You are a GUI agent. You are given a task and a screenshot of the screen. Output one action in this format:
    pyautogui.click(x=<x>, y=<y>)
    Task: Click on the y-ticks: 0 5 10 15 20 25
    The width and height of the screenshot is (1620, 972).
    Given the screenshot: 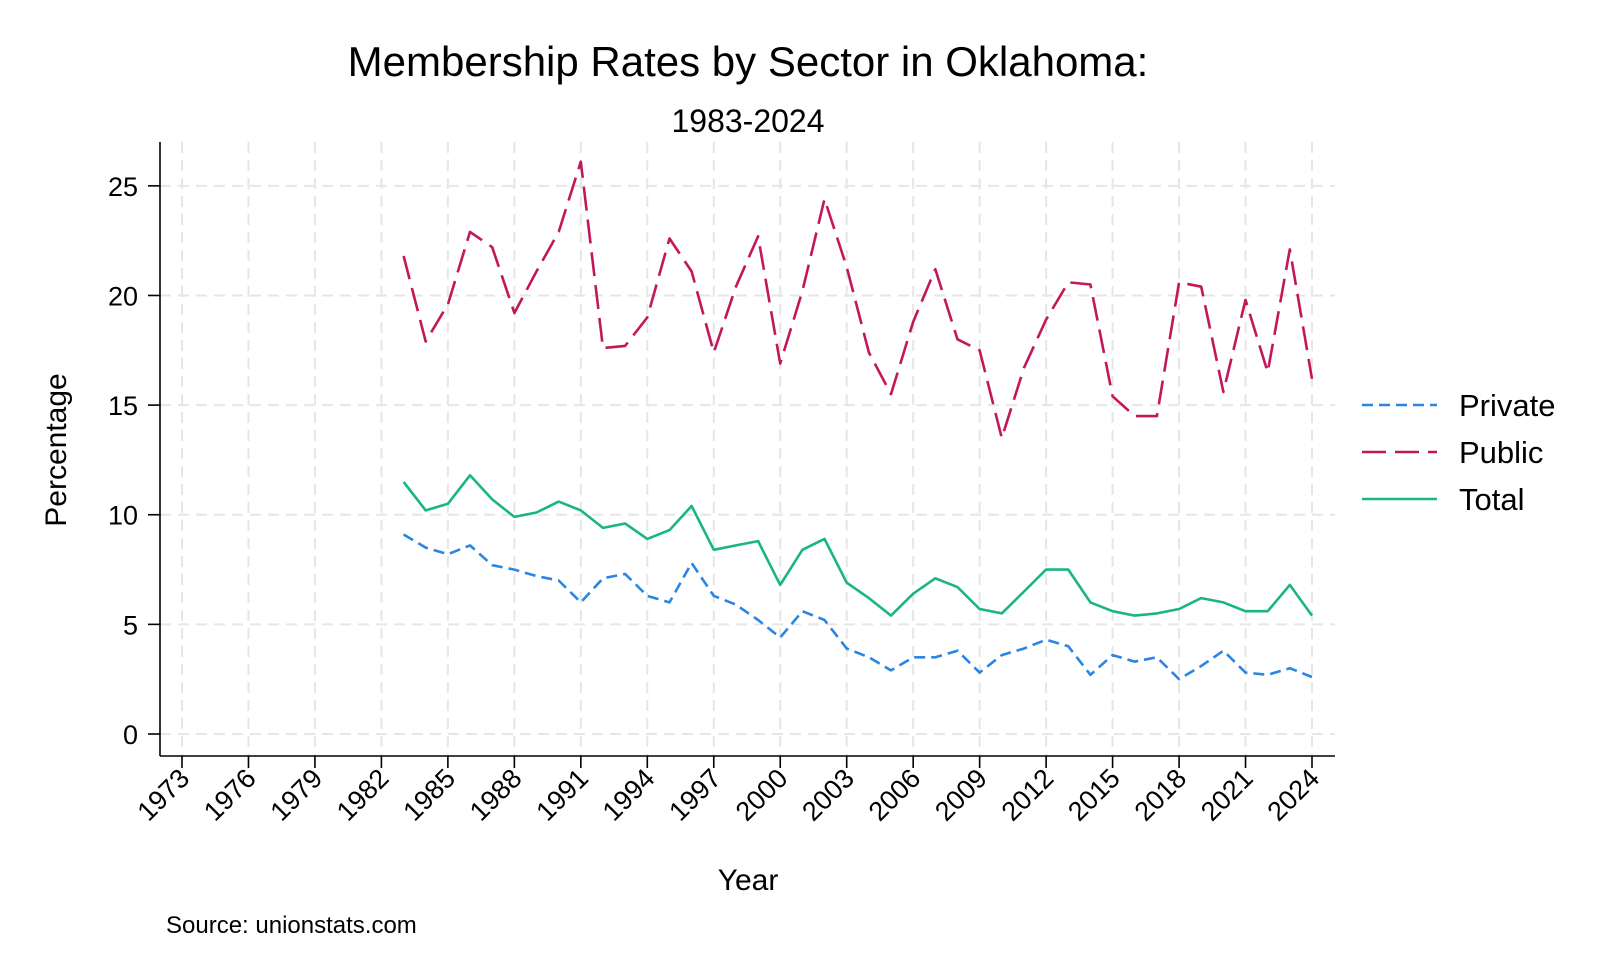 What is the action you would take?
    pyautogui.click(x=134, y=461)
    